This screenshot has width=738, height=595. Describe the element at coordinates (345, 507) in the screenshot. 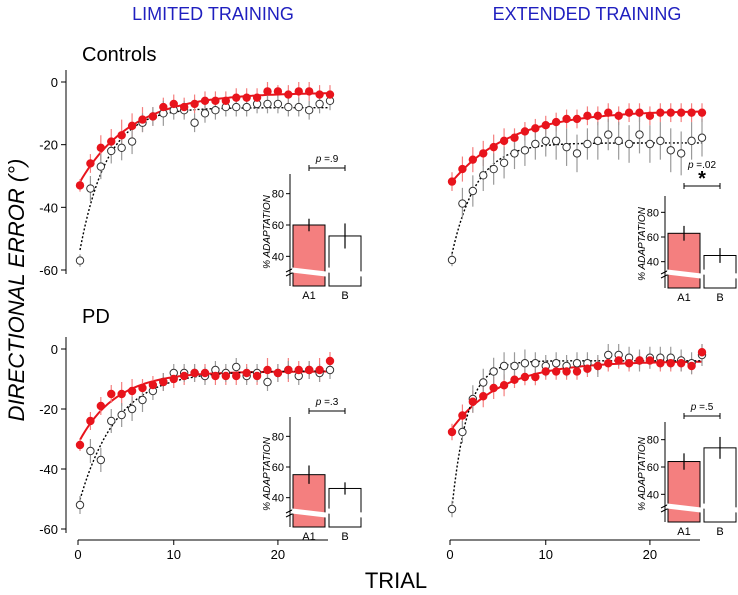

I see `inset-bar-b` at that location.